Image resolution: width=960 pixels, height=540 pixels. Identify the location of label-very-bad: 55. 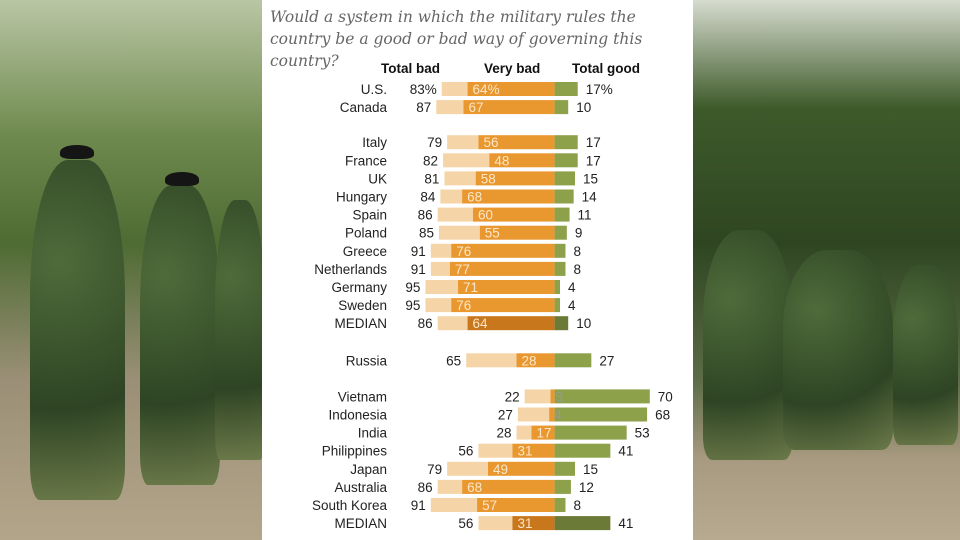
(492, 233).